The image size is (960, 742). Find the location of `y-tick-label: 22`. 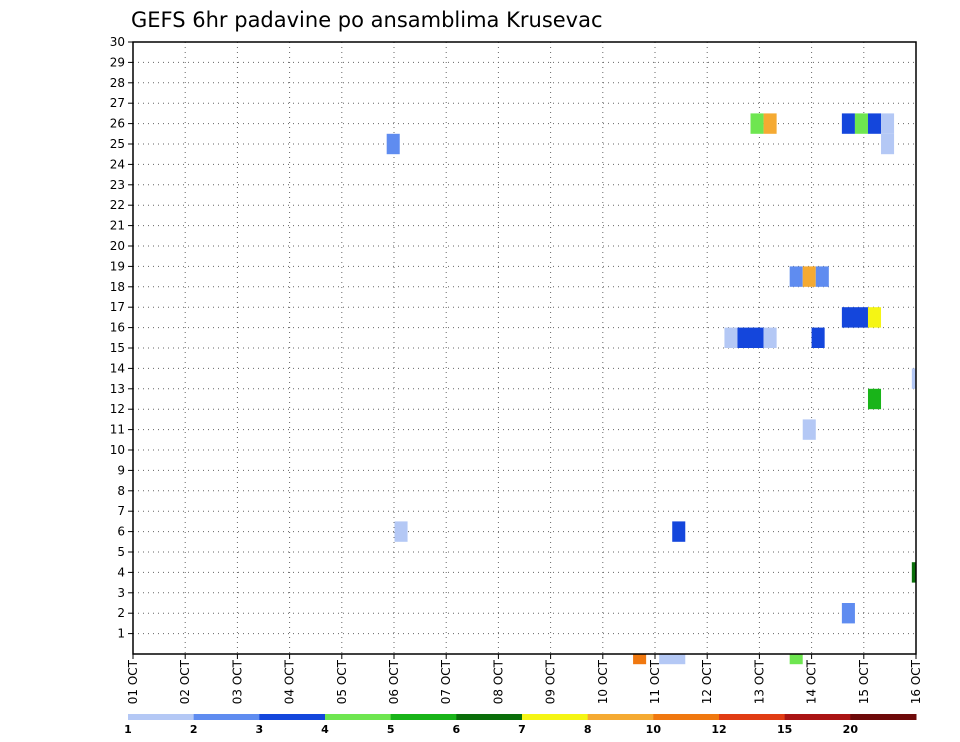

y-tick-label: 22 is located at coordinates (117, 205).